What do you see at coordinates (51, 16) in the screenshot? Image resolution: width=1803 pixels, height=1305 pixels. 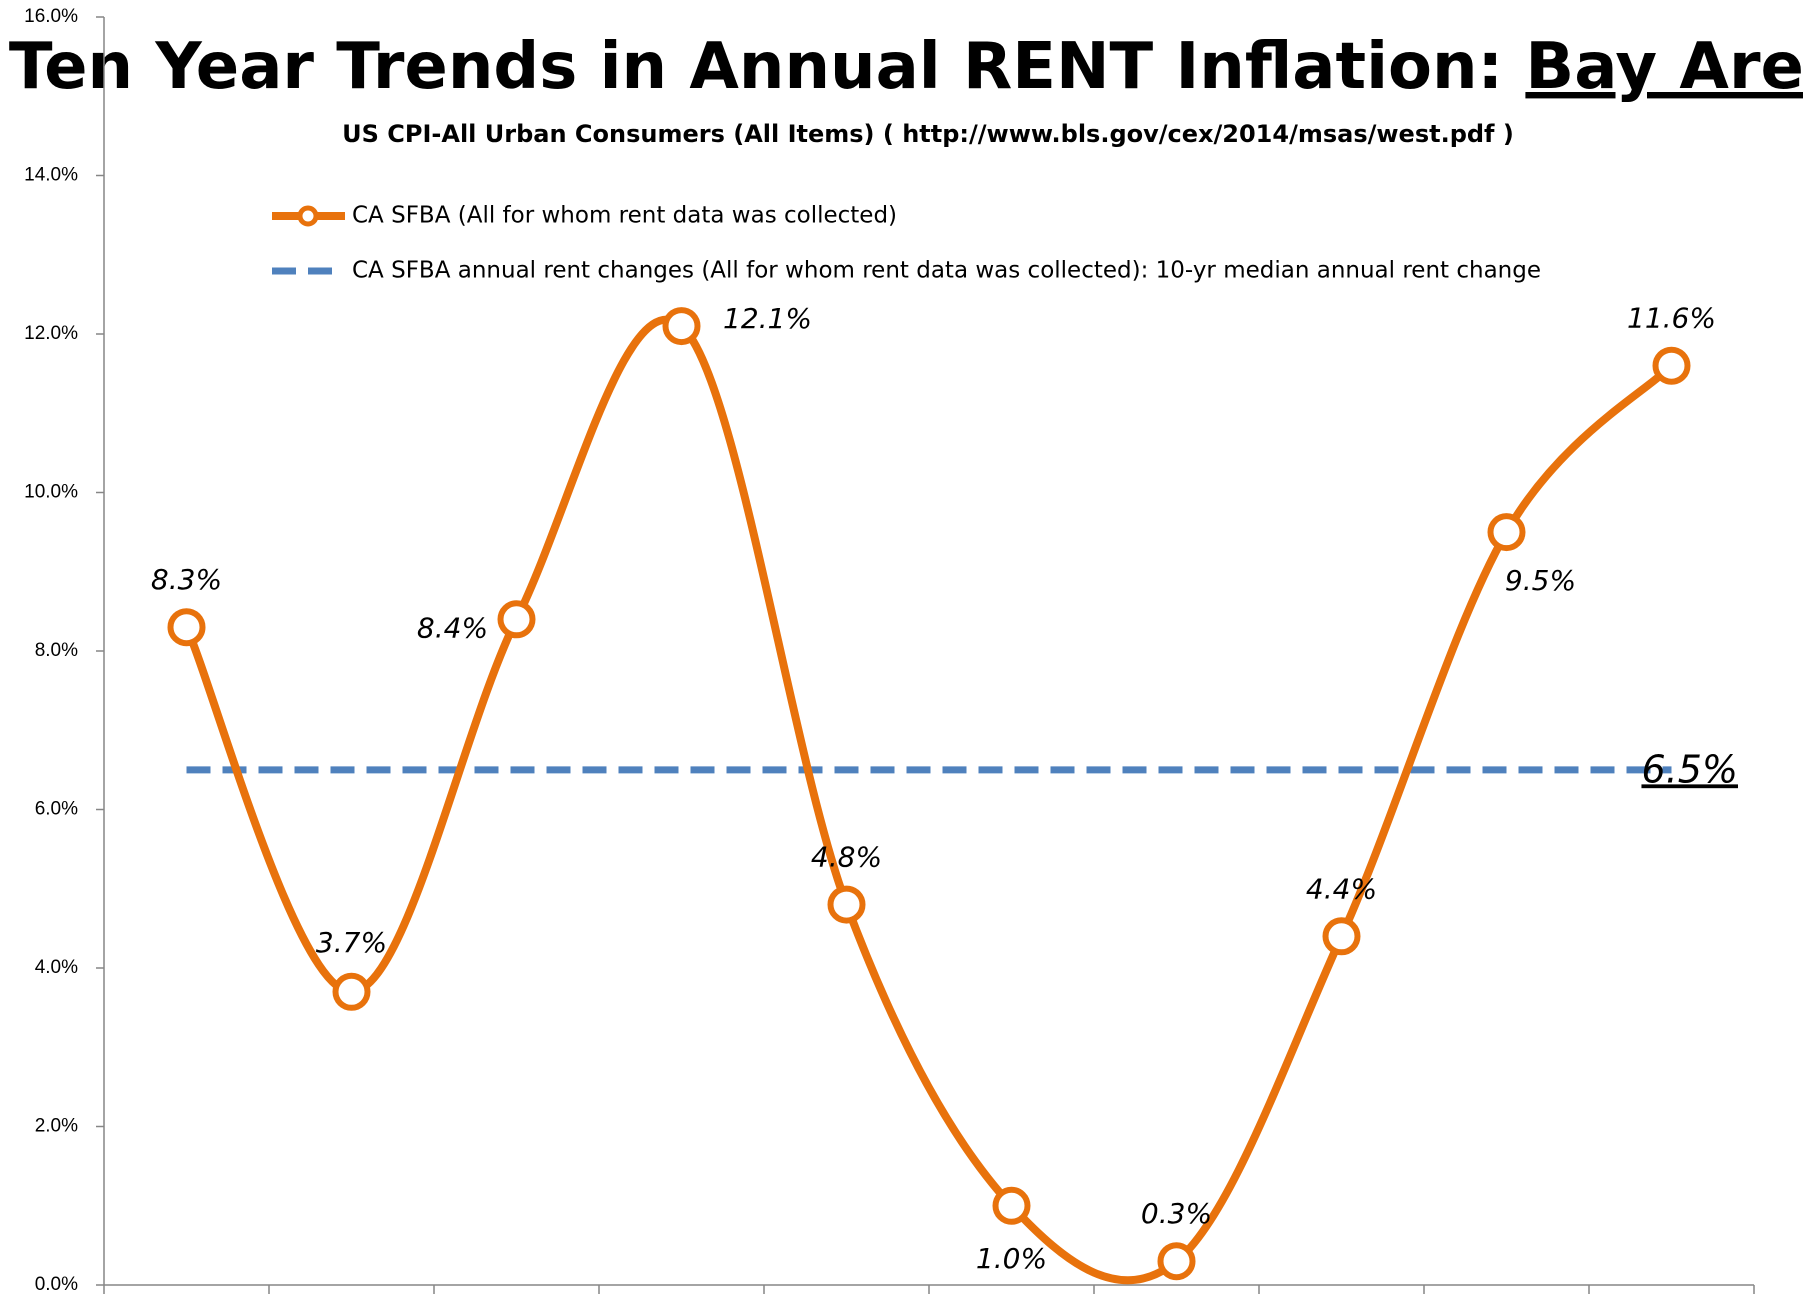 I see `y-tick-label: 16.0%` at bounding box center [51, 16].